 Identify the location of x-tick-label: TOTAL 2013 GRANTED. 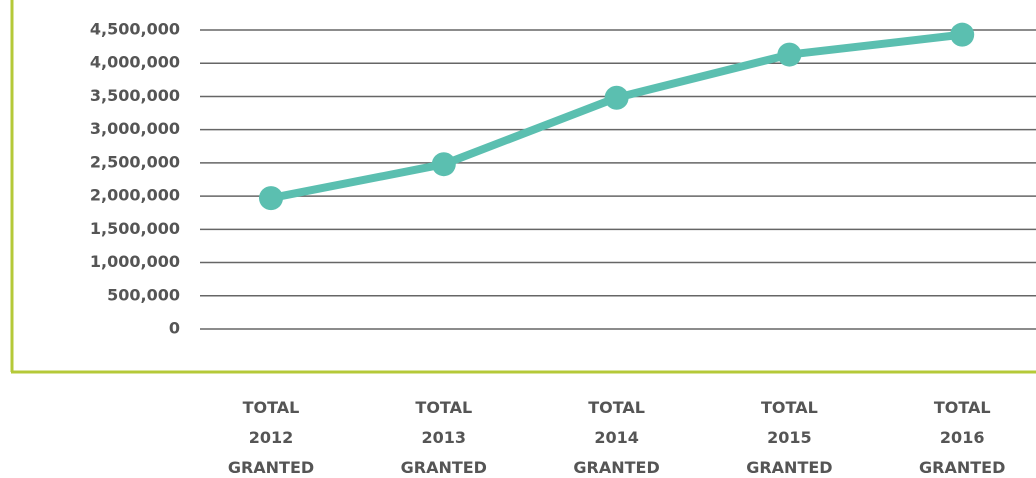
(444, 436).